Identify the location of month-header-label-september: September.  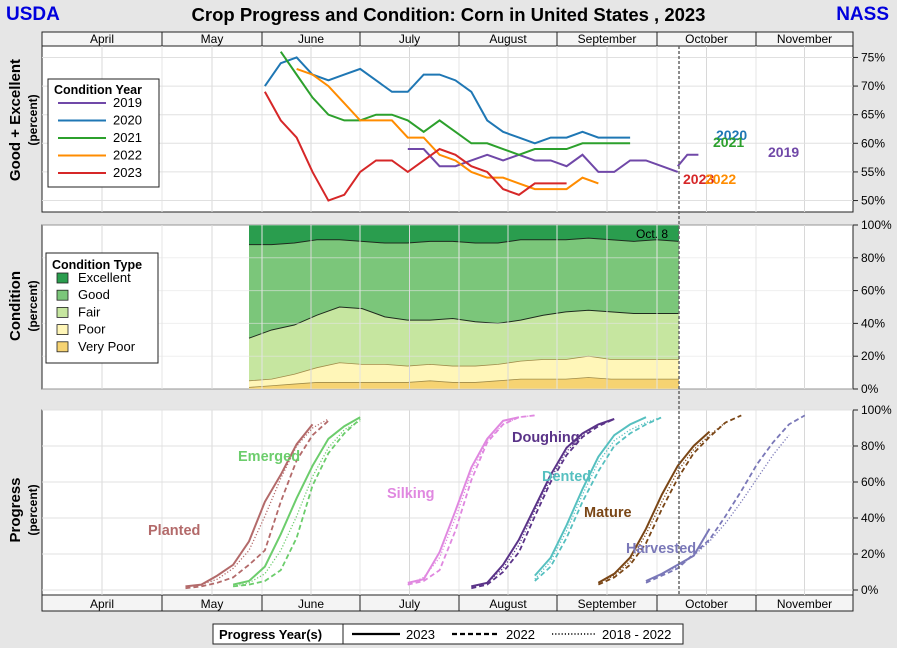
(607, 39).